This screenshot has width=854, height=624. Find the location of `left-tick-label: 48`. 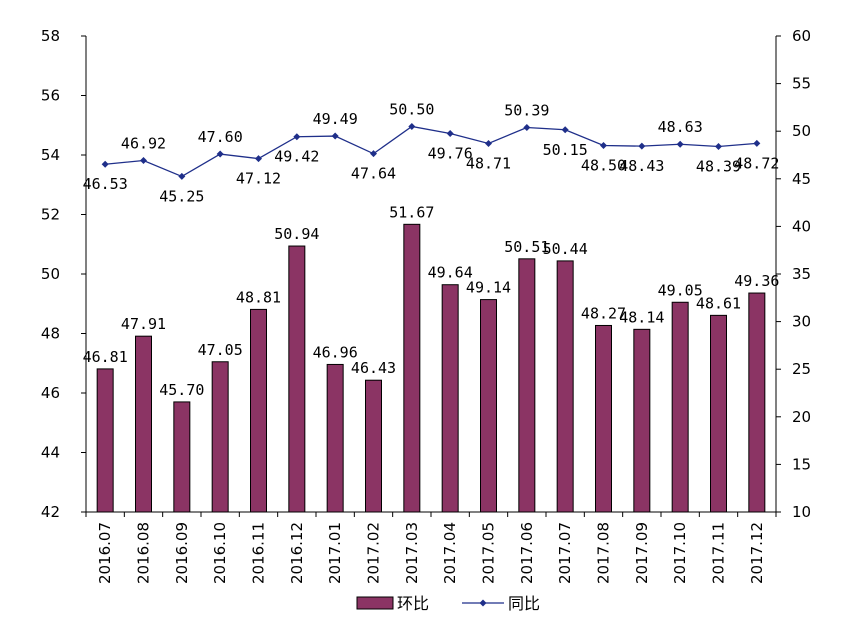

left-tick-label: 48 is located at coordinates (50, 334).